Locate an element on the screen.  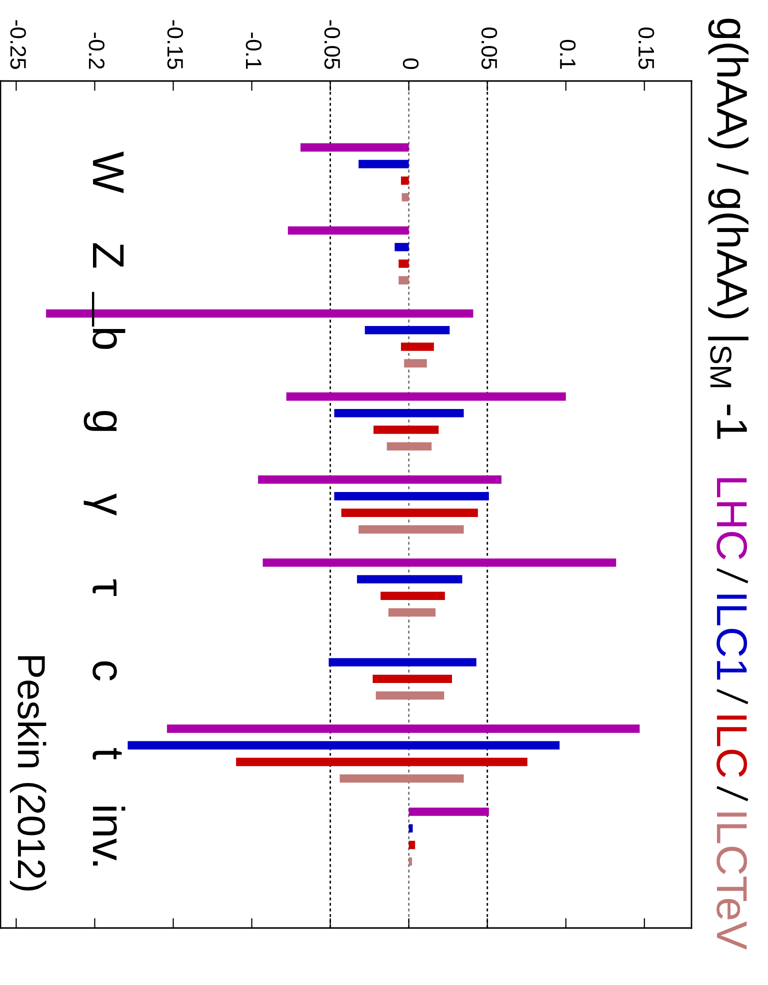
y-tick-label: t is located at coordinates (107, 754).